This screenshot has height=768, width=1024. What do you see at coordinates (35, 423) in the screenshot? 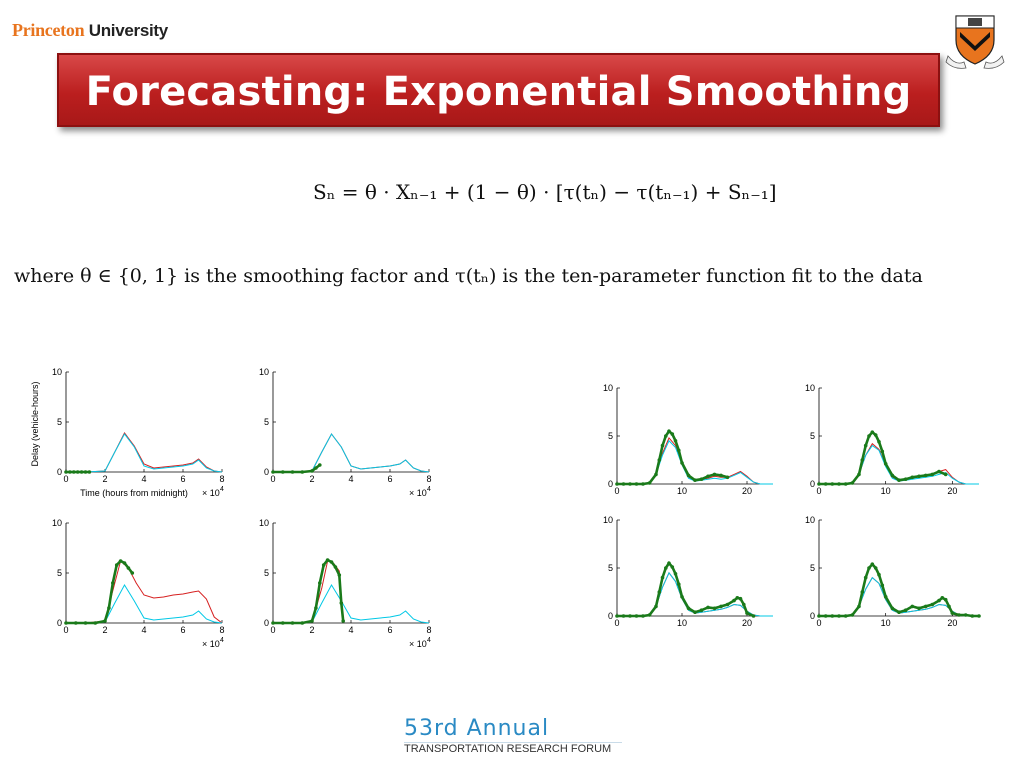
I see `y-axis-label: Delay (vehicle-hours)` at bounding box center [35, 423].